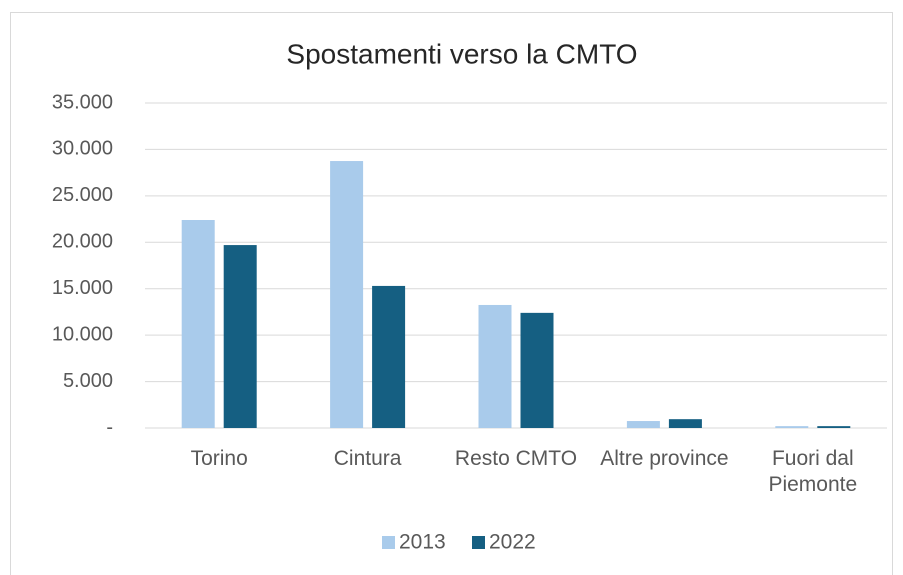  What do you see at coordinates (813, 471) in the screenshot?
I see `x-tick-label: Fuori dal Piemonte` at bounding box center [813, 471].